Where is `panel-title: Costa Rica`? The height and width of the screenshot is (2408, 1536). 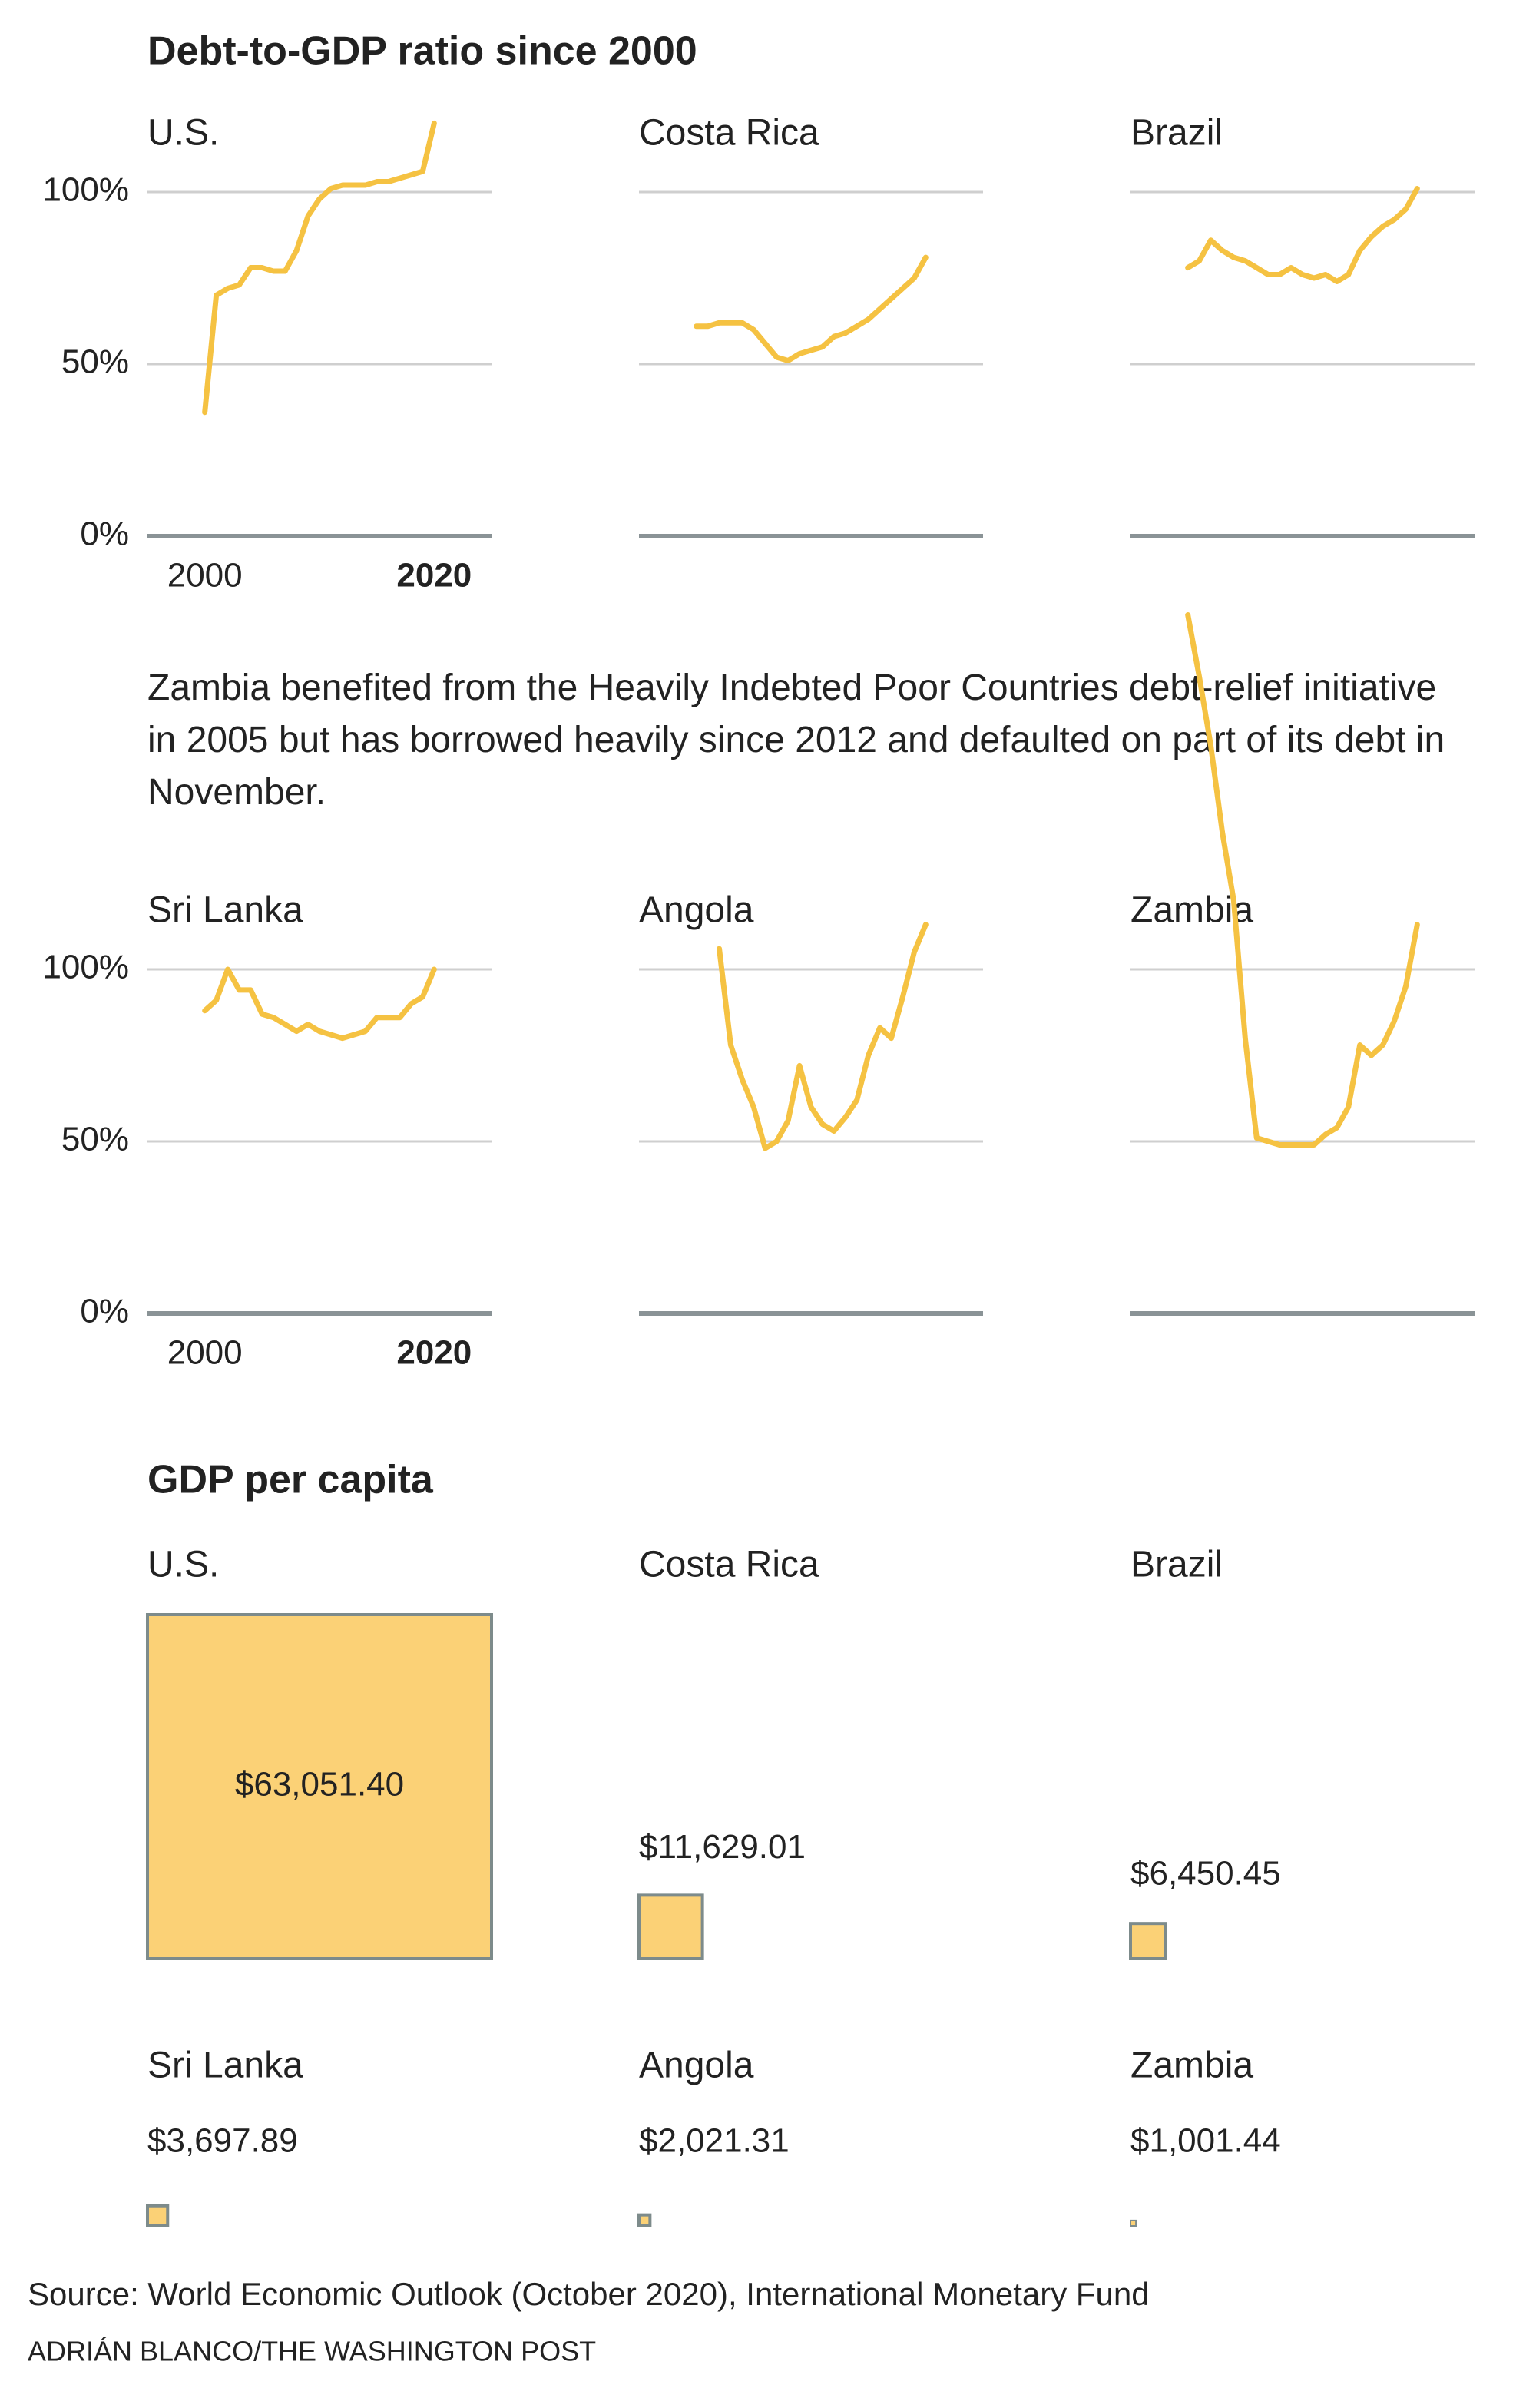 panel-title: Costa Rica is located at coordinates (729, 133).